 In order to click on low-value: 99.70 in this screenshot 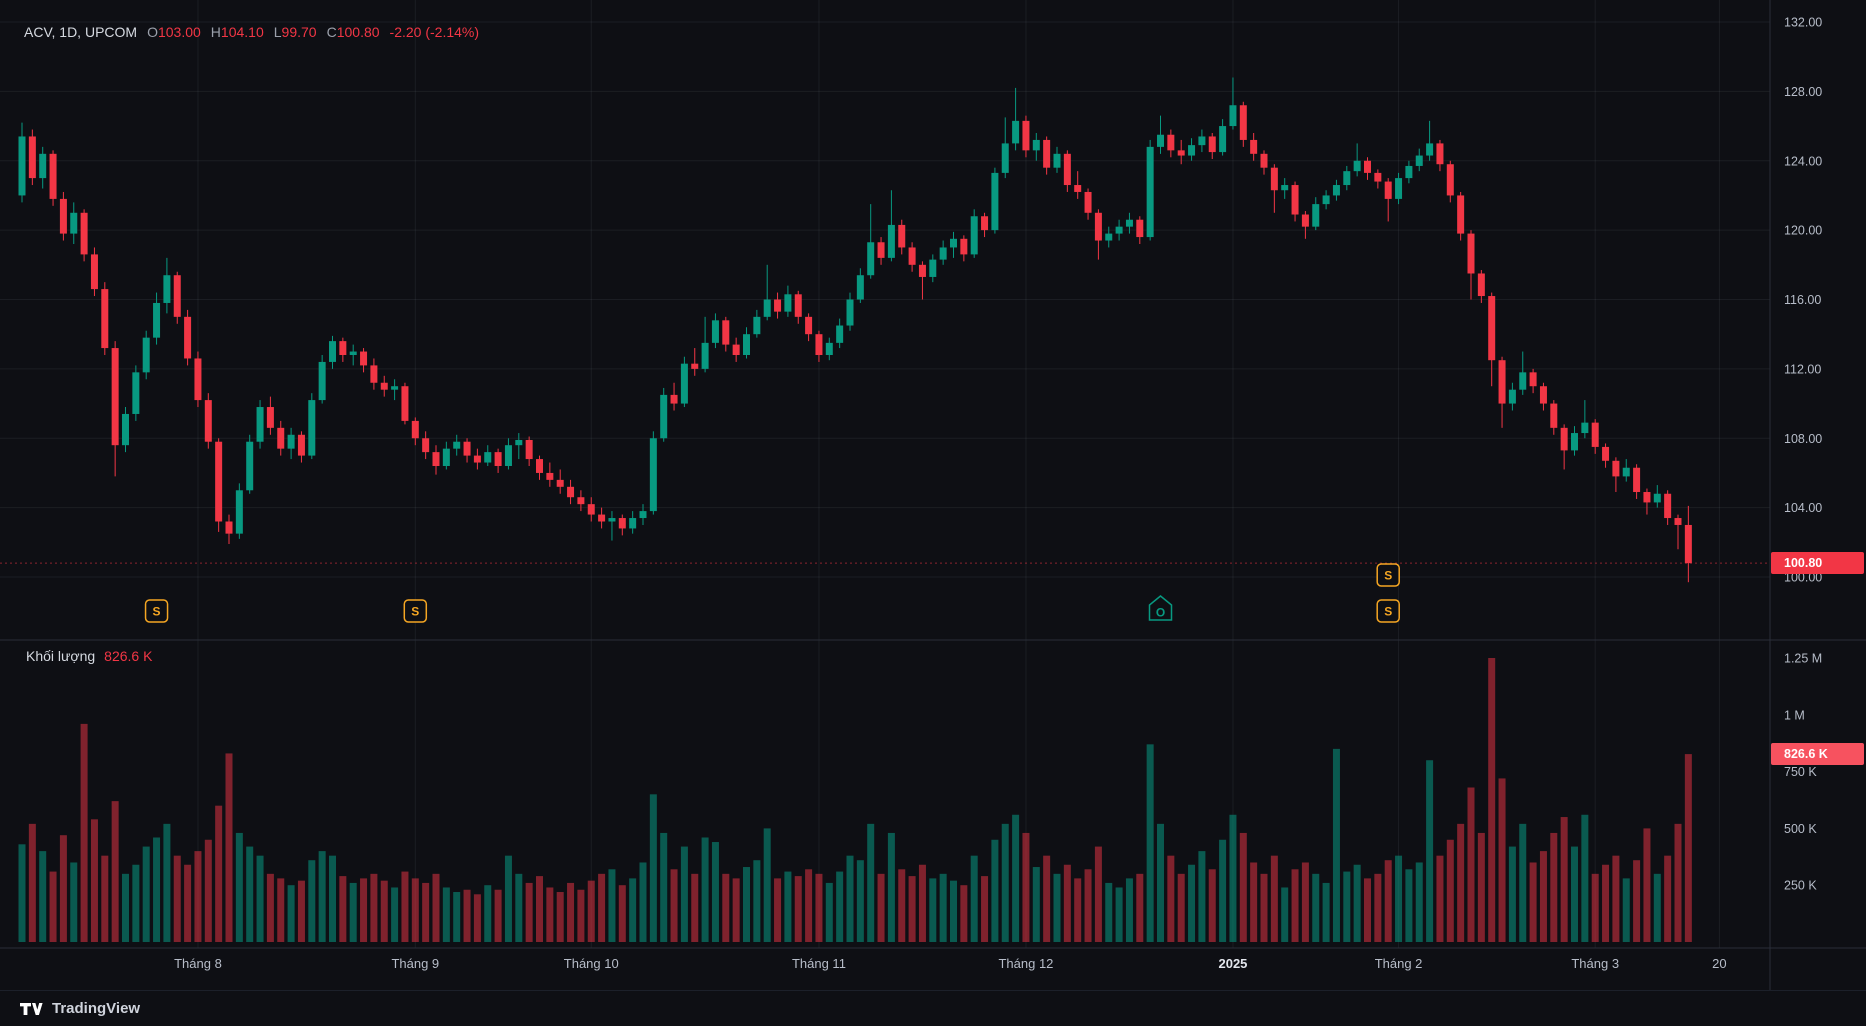, I will do `click(299, 32)`.